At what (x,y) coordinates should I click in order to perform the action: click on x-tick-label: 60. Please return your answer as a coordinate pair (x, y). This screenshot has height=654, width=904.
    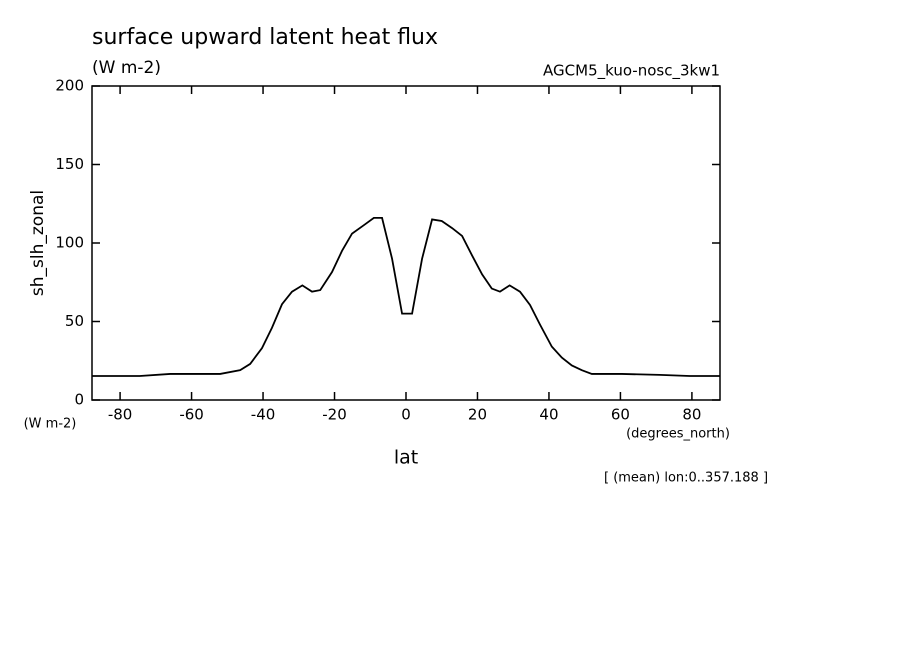
    Looking at the image, I should click on (620, 415).